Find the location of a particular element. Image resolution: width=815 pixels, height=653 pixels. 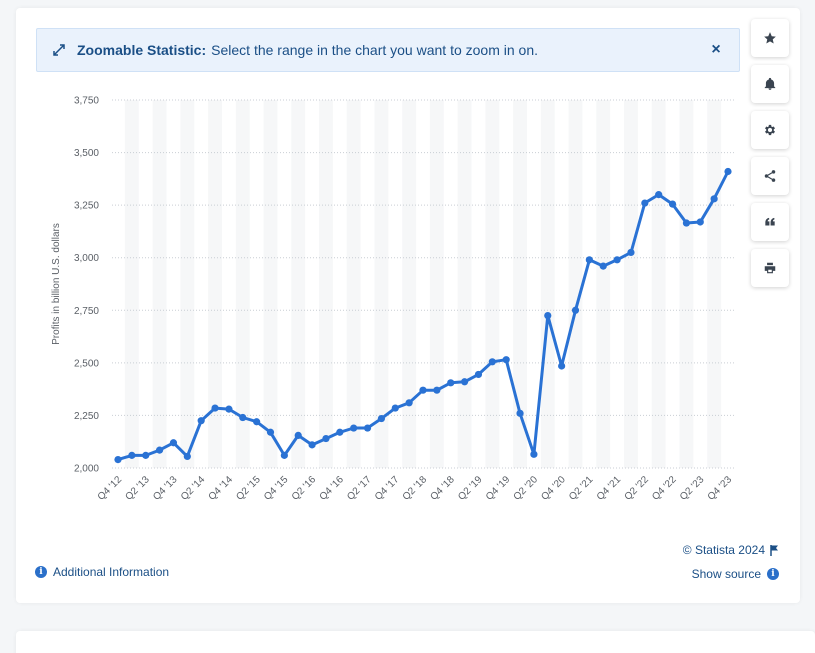

show-source-label: Show source is located at coordinates (726, 574).